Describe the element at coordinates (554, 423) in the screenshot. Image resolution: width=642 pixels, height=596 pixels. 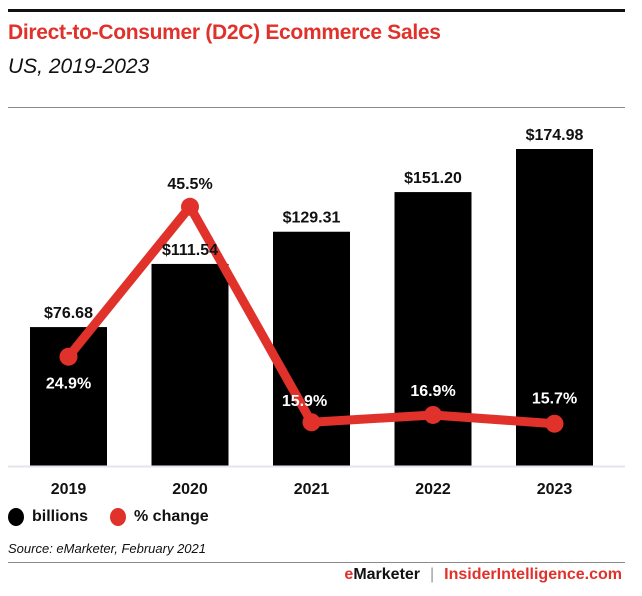
I see `pct-change-point-2023` at that location.